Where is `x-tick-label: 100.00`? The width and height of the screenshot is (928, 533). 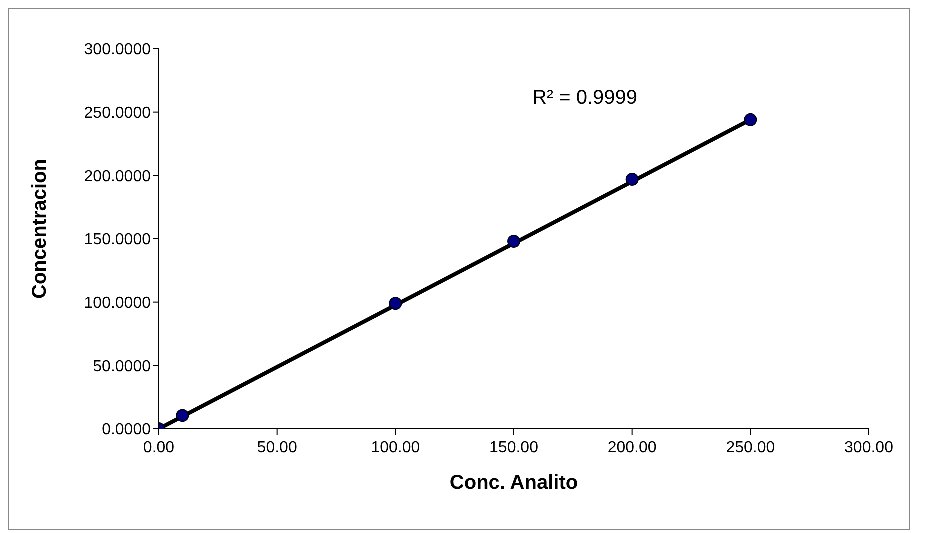 x-tick-label: 100.00 is located at coordinates (395, 447).